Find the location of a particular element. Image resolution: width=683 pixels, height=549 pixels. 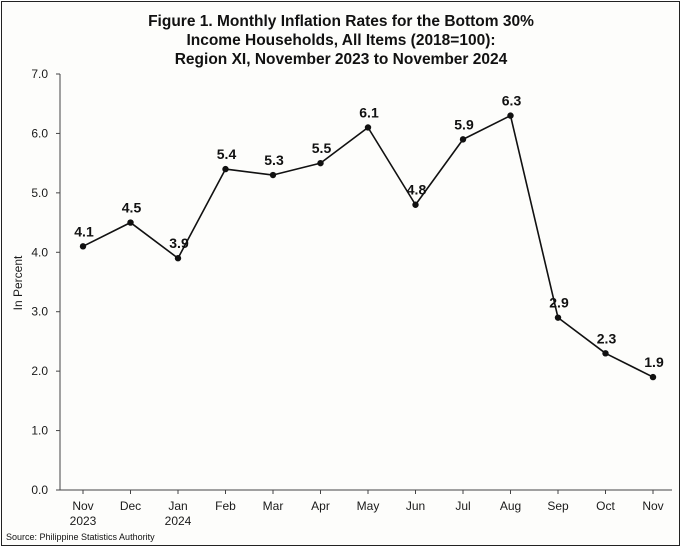

x-tick-label: May is located at coordinates (368, 506).